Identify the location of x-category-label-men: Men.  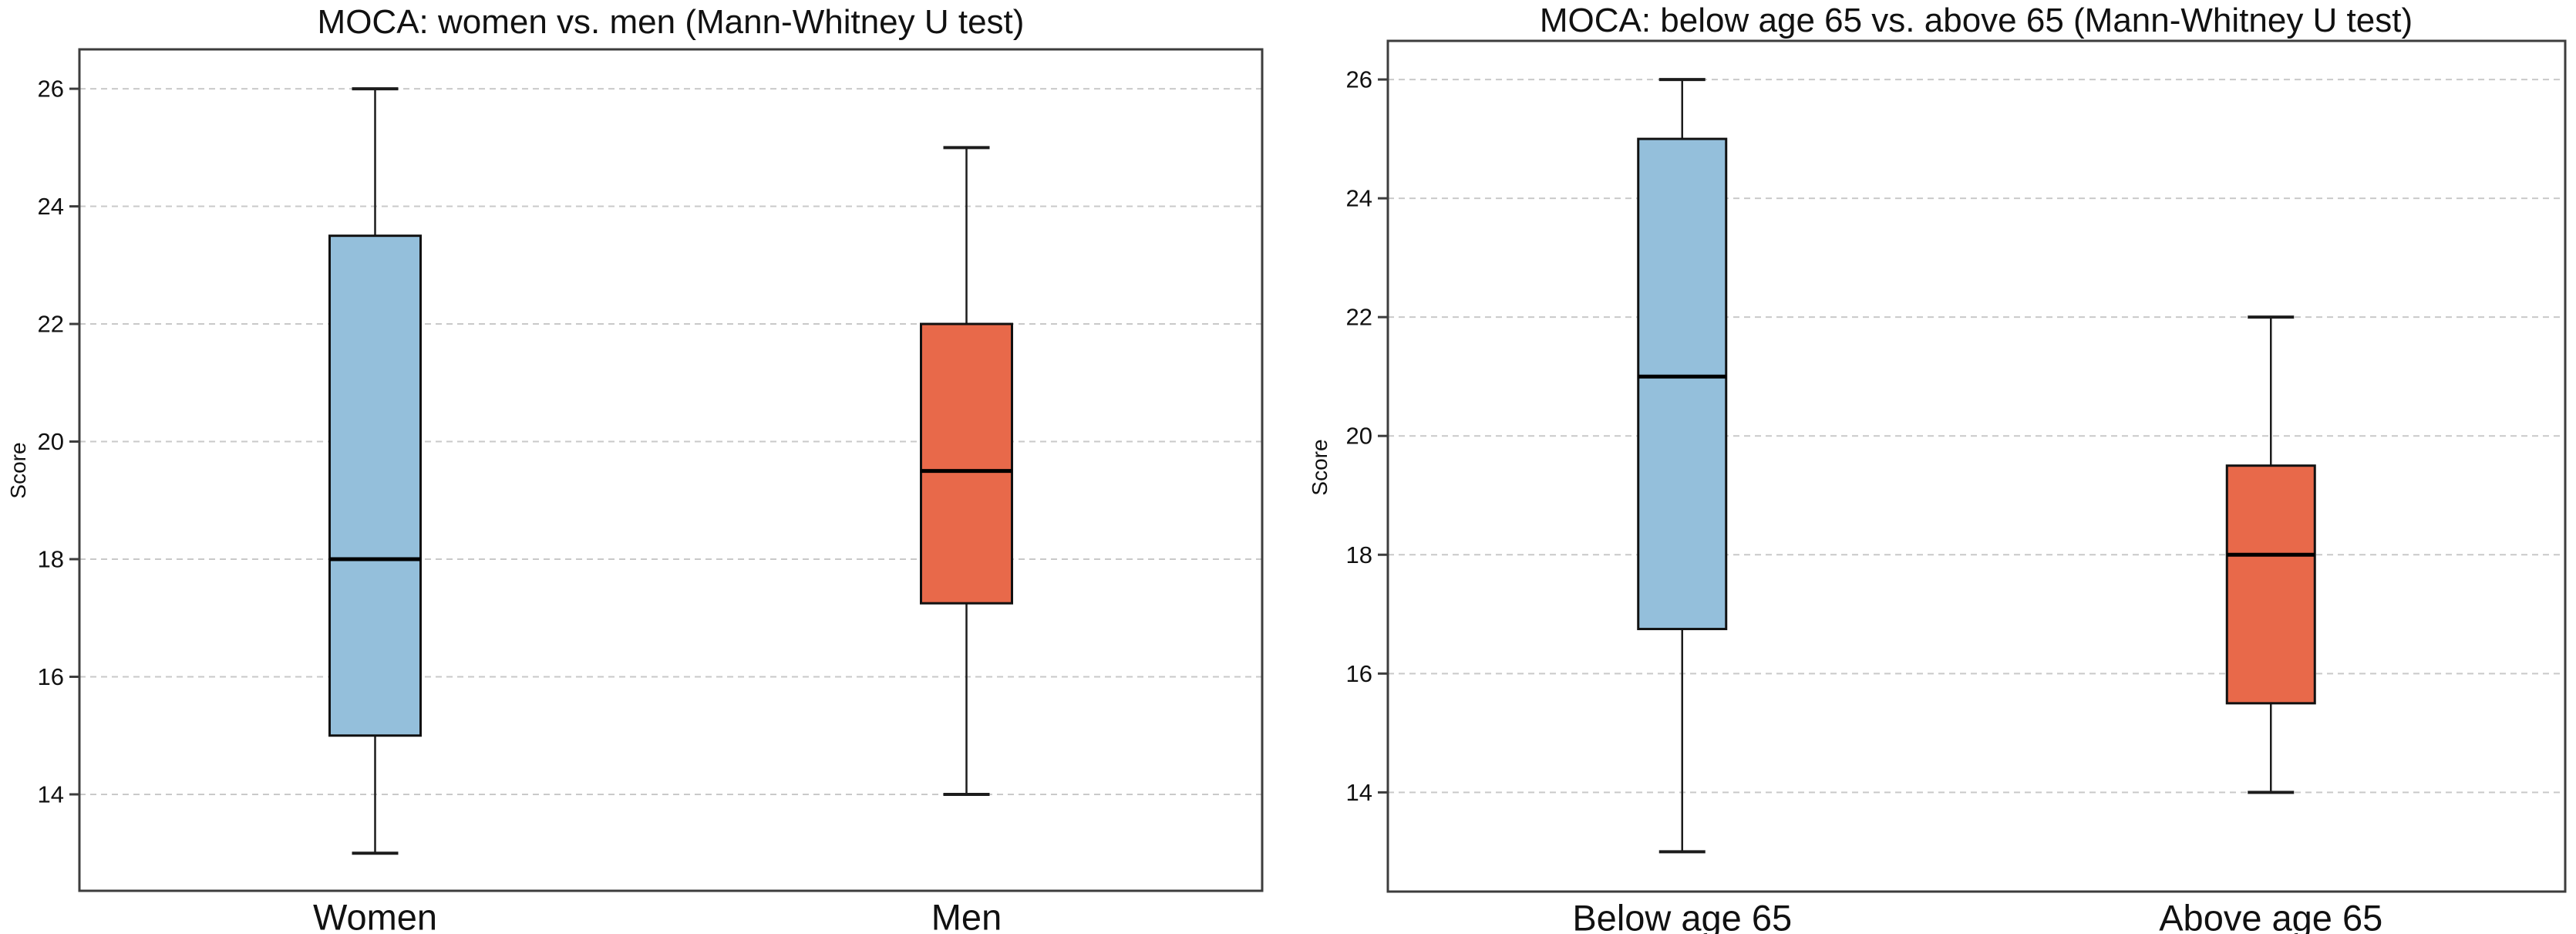
(966, 915).